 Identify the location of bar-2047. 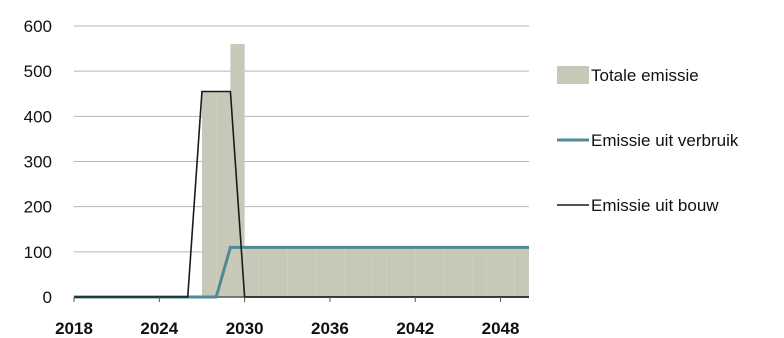
(493, 272).